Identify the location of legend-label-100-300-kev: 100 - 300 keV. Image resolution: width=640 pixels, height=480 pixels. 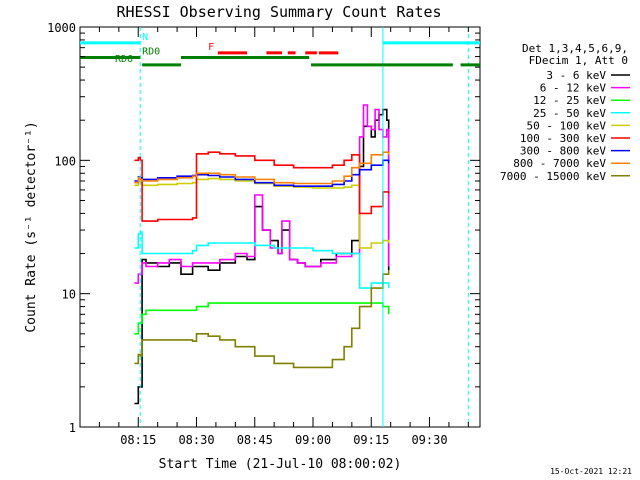
(563, 138).